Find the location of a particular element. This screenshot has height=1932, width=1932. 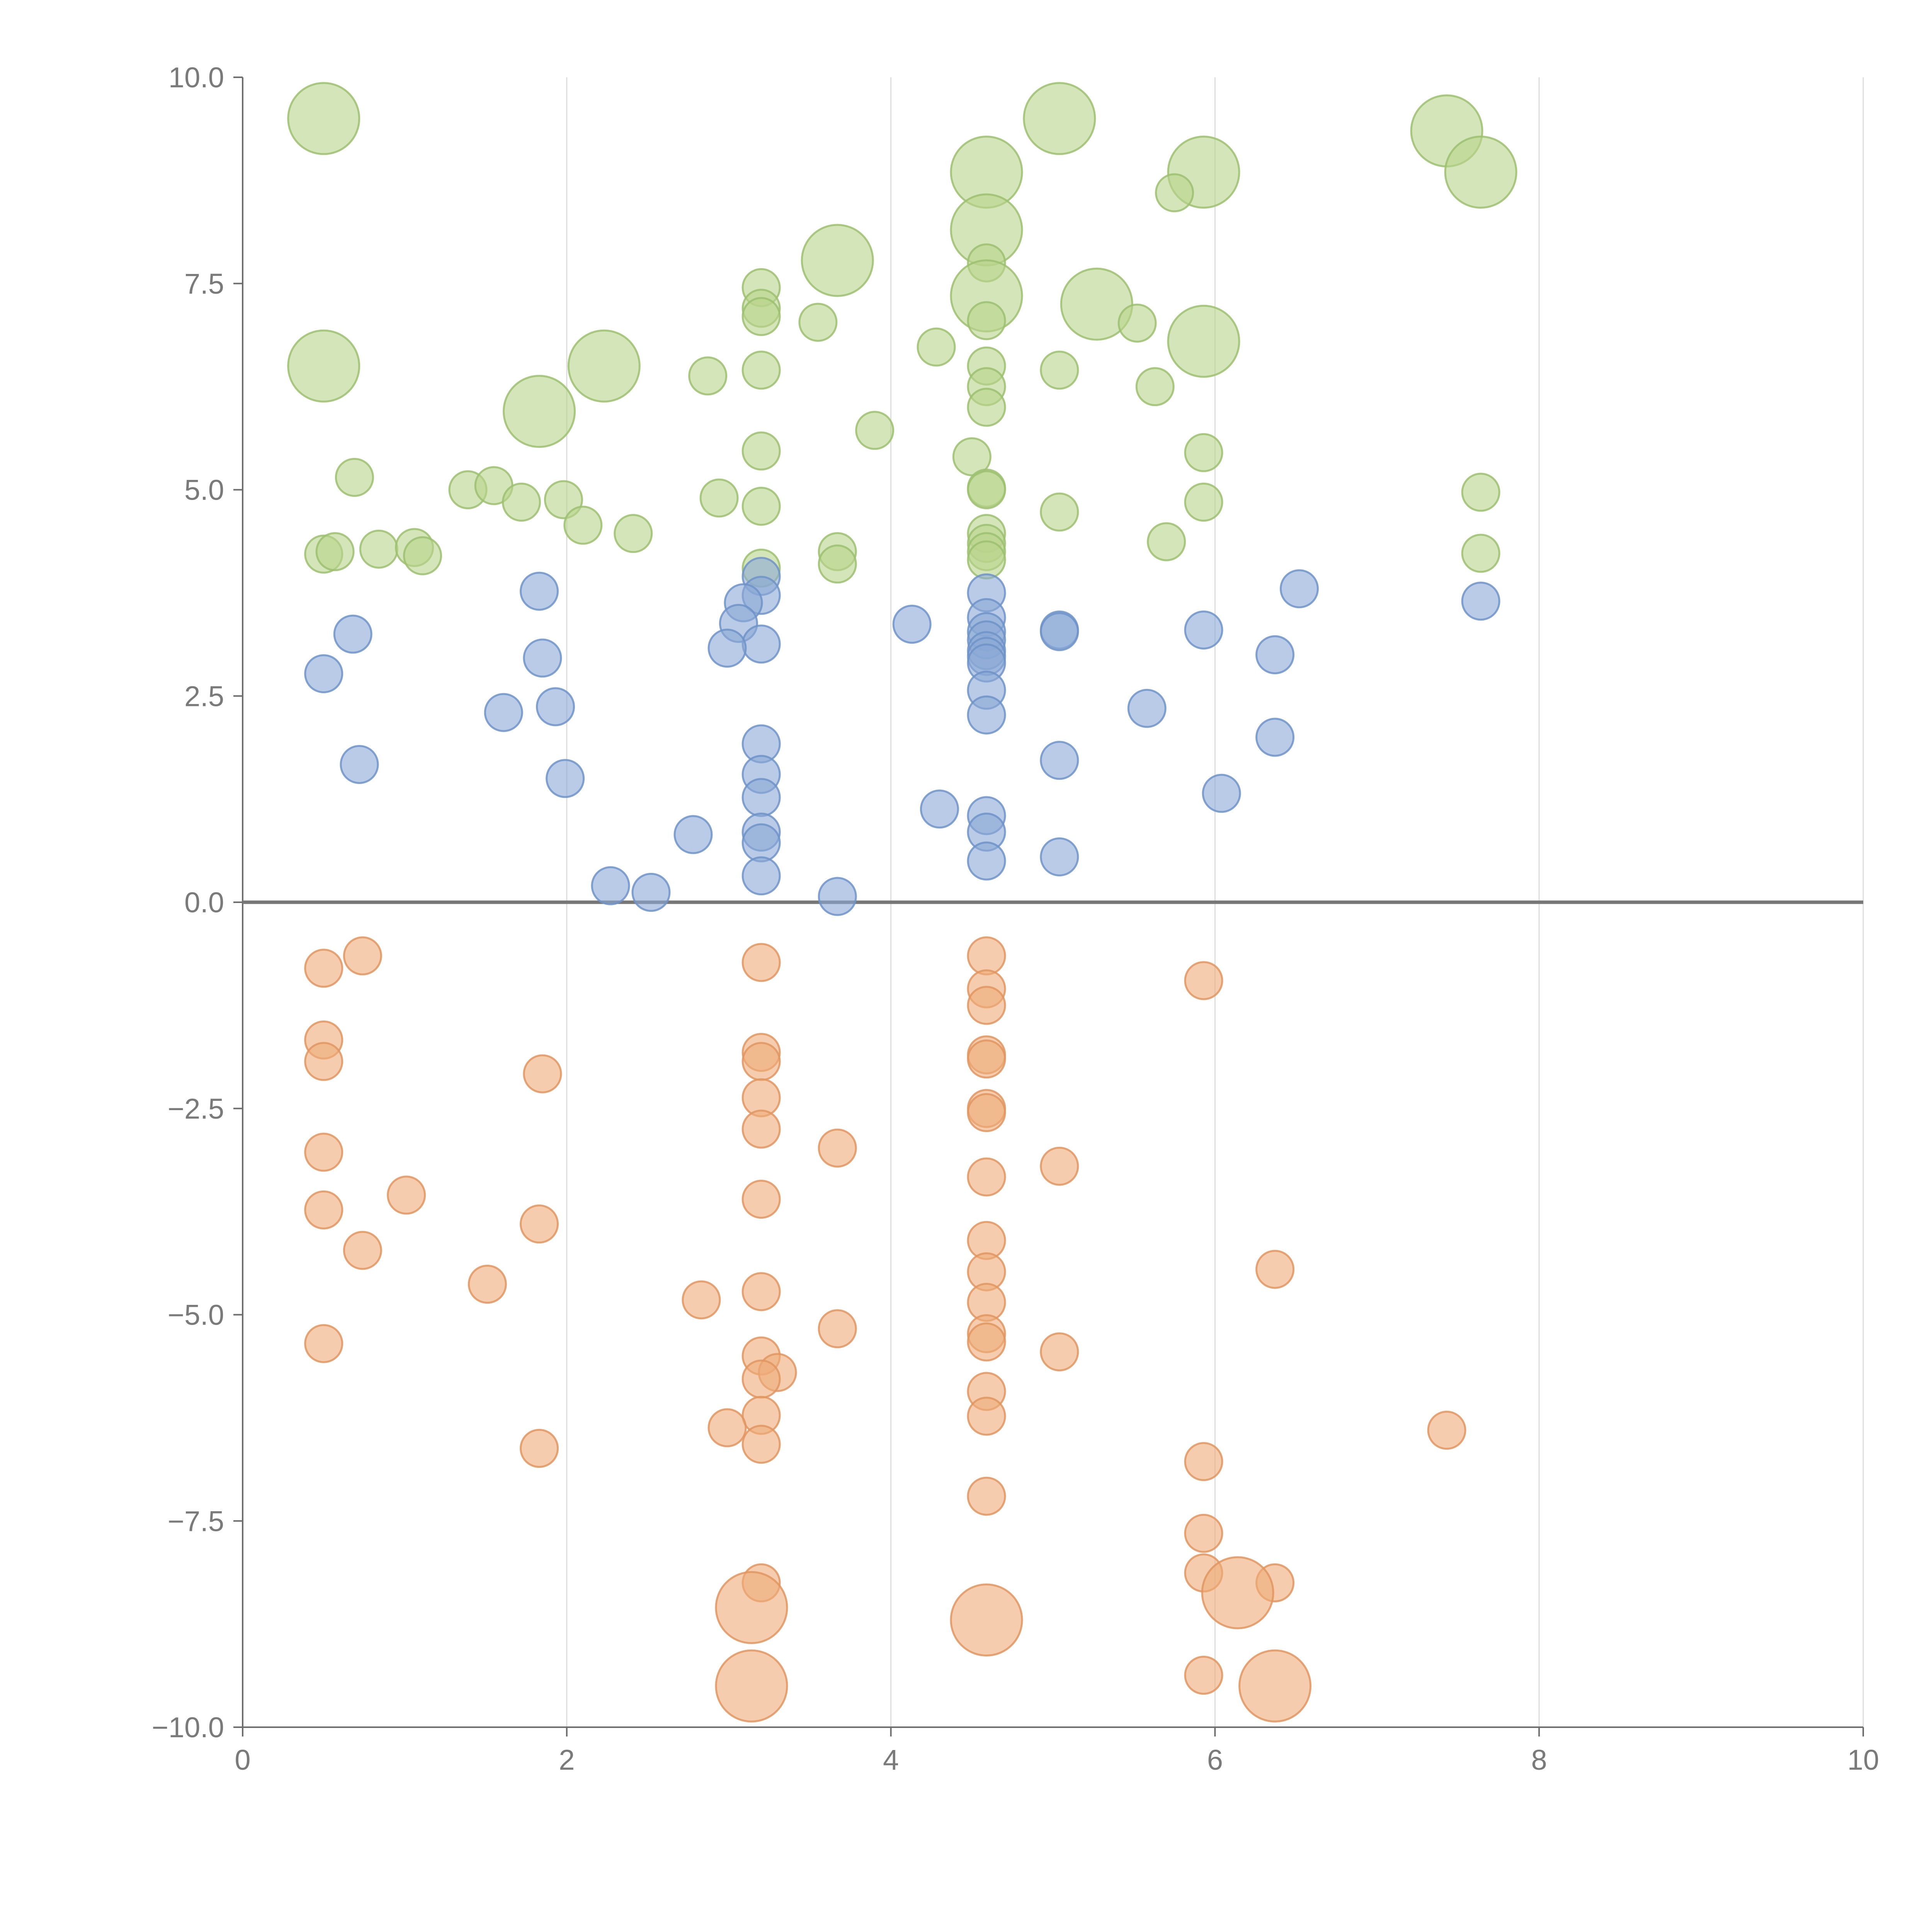

y-tick-label: −5.0 is located at coordinates (196, 1315).